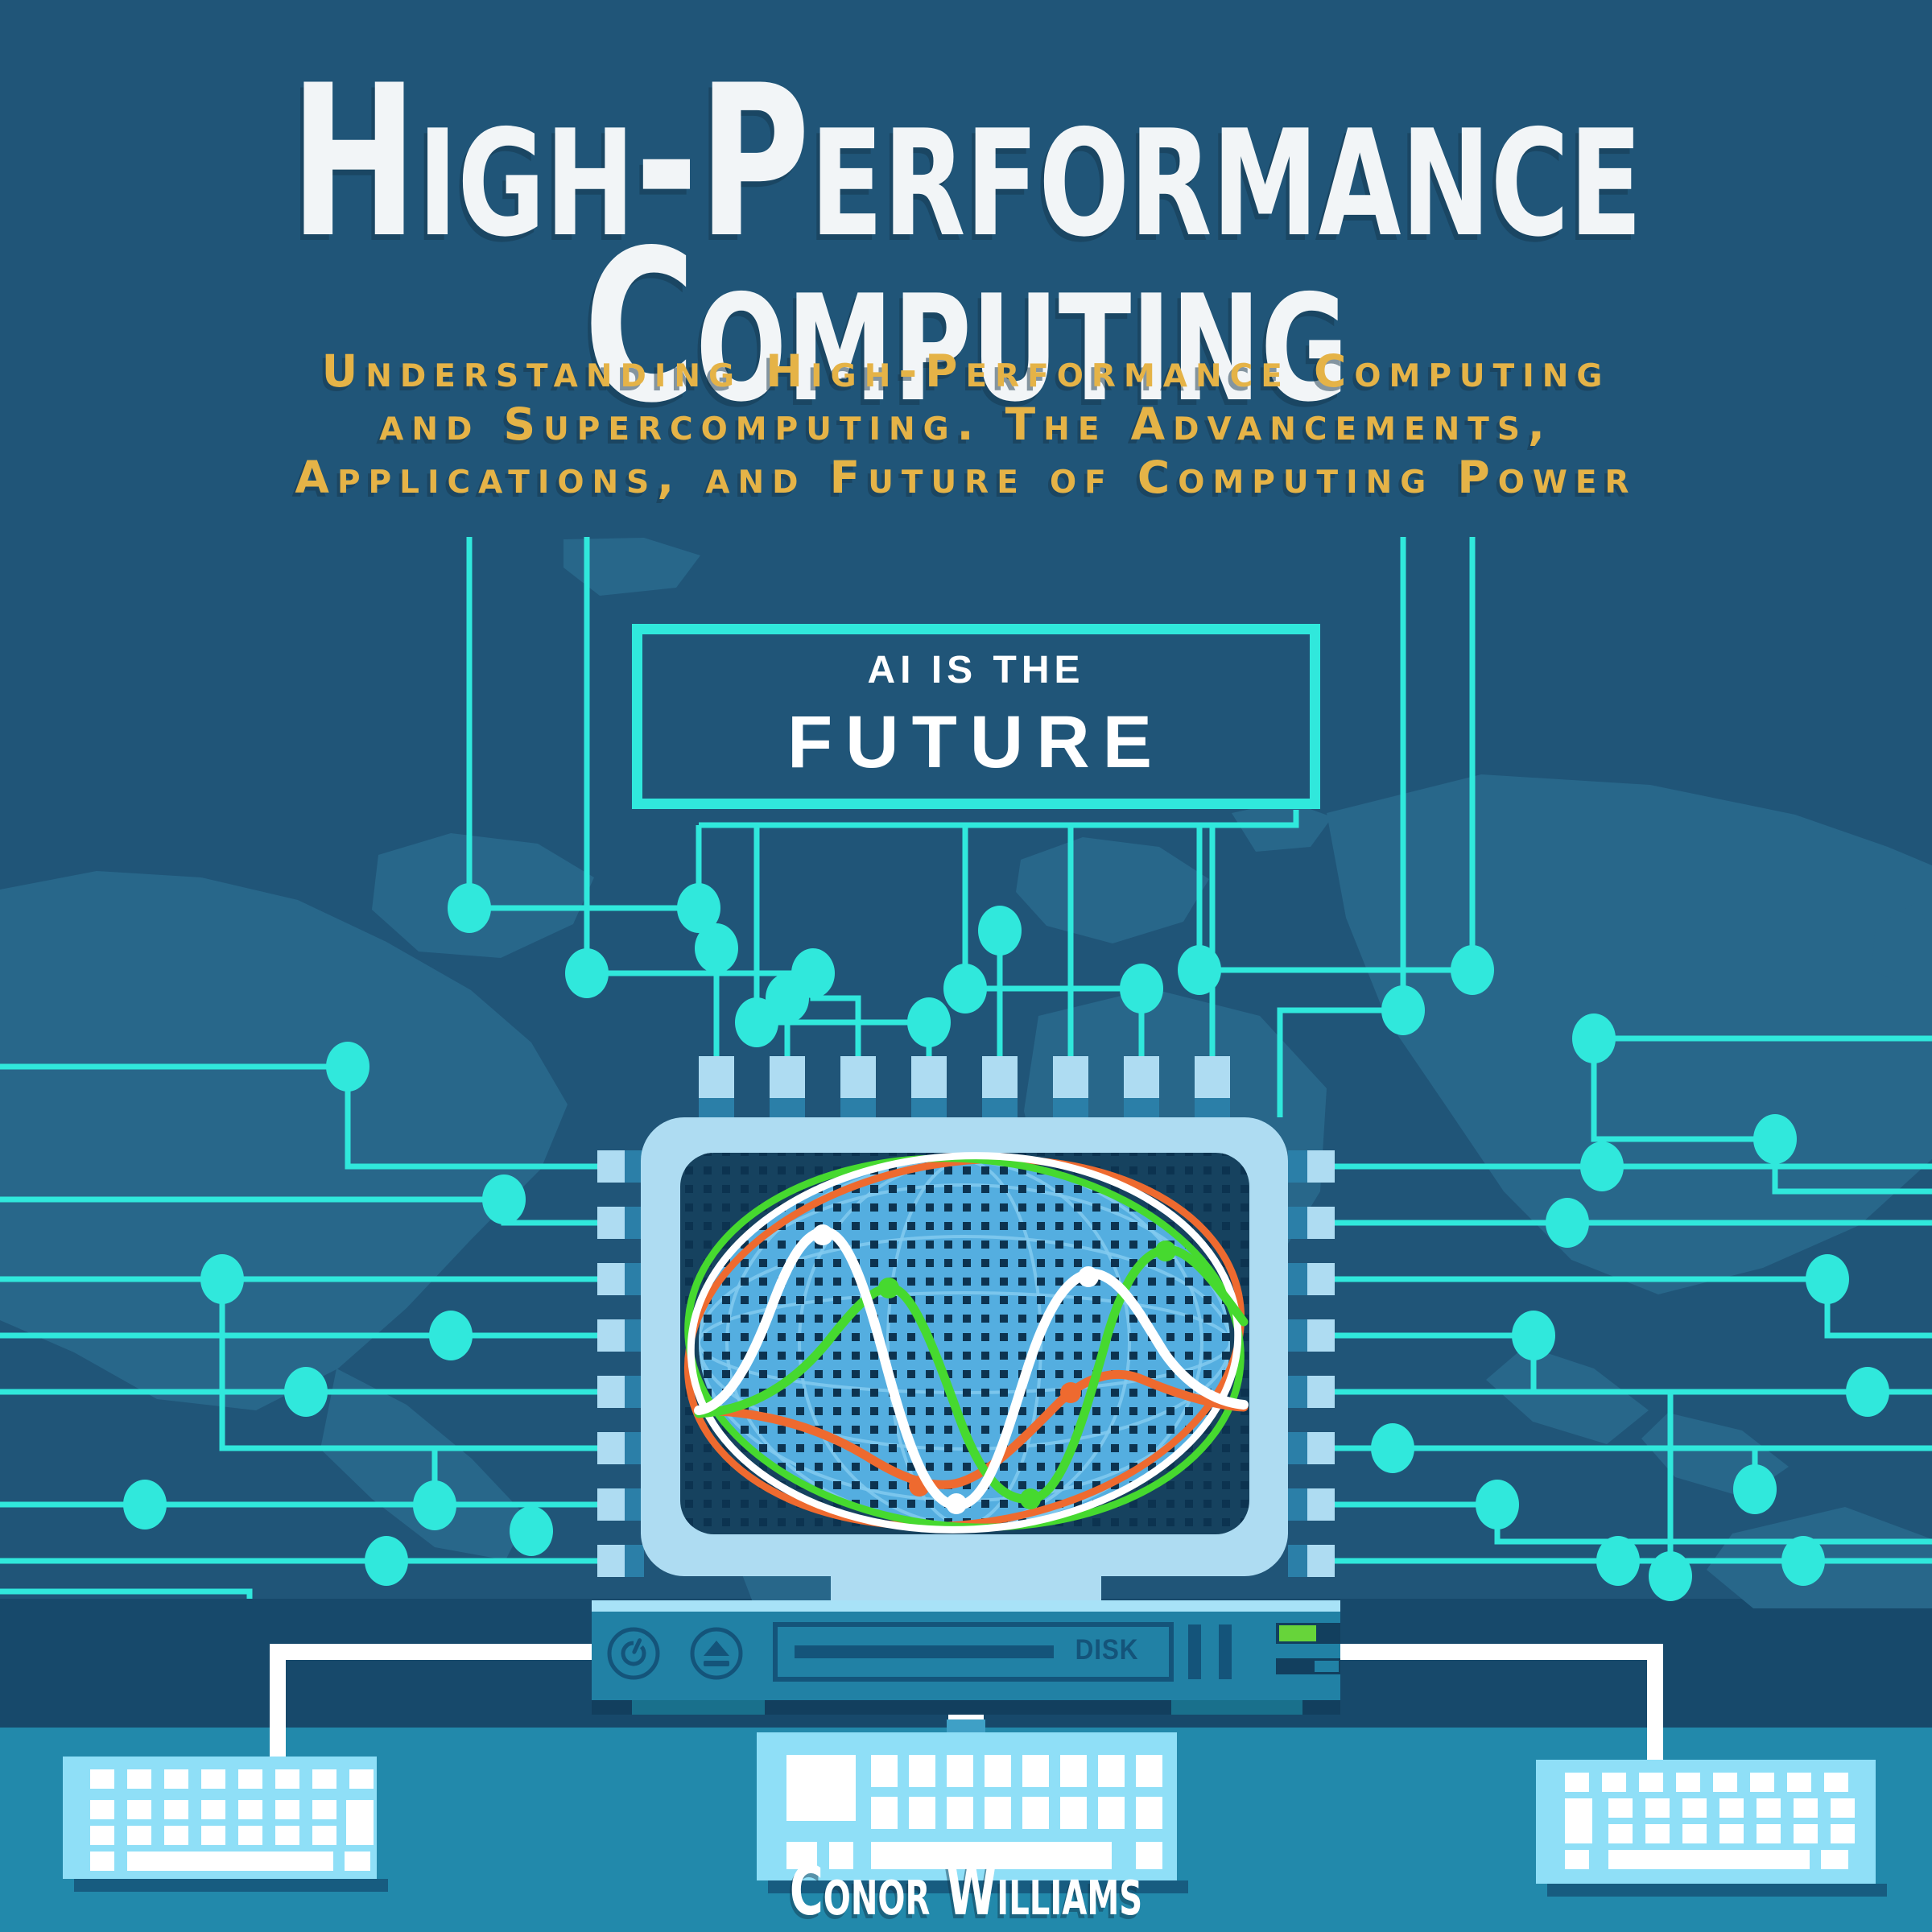 The height and width of the screenshot is (1932, 1932). I want to click on power-icon, so click(633, 1653).